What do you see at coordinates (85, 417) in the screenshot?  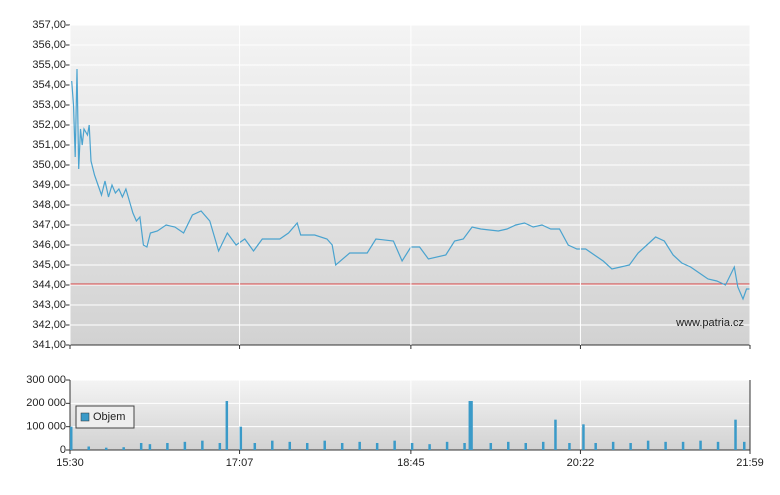 I see `legend-swatch` at bounding box center [85, 417].